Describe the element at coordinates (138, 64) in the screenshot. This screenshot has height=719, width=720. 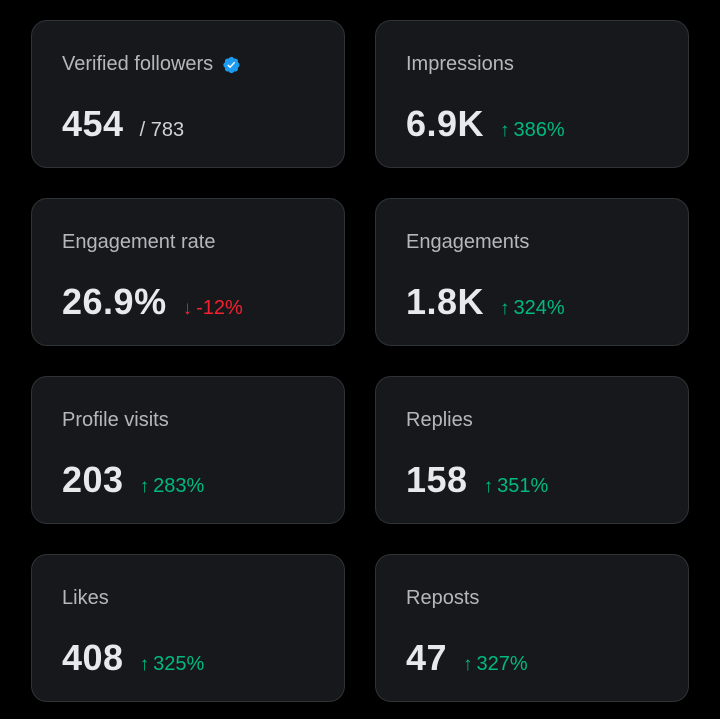
I see `card-label-text: Verified followers` at that location.